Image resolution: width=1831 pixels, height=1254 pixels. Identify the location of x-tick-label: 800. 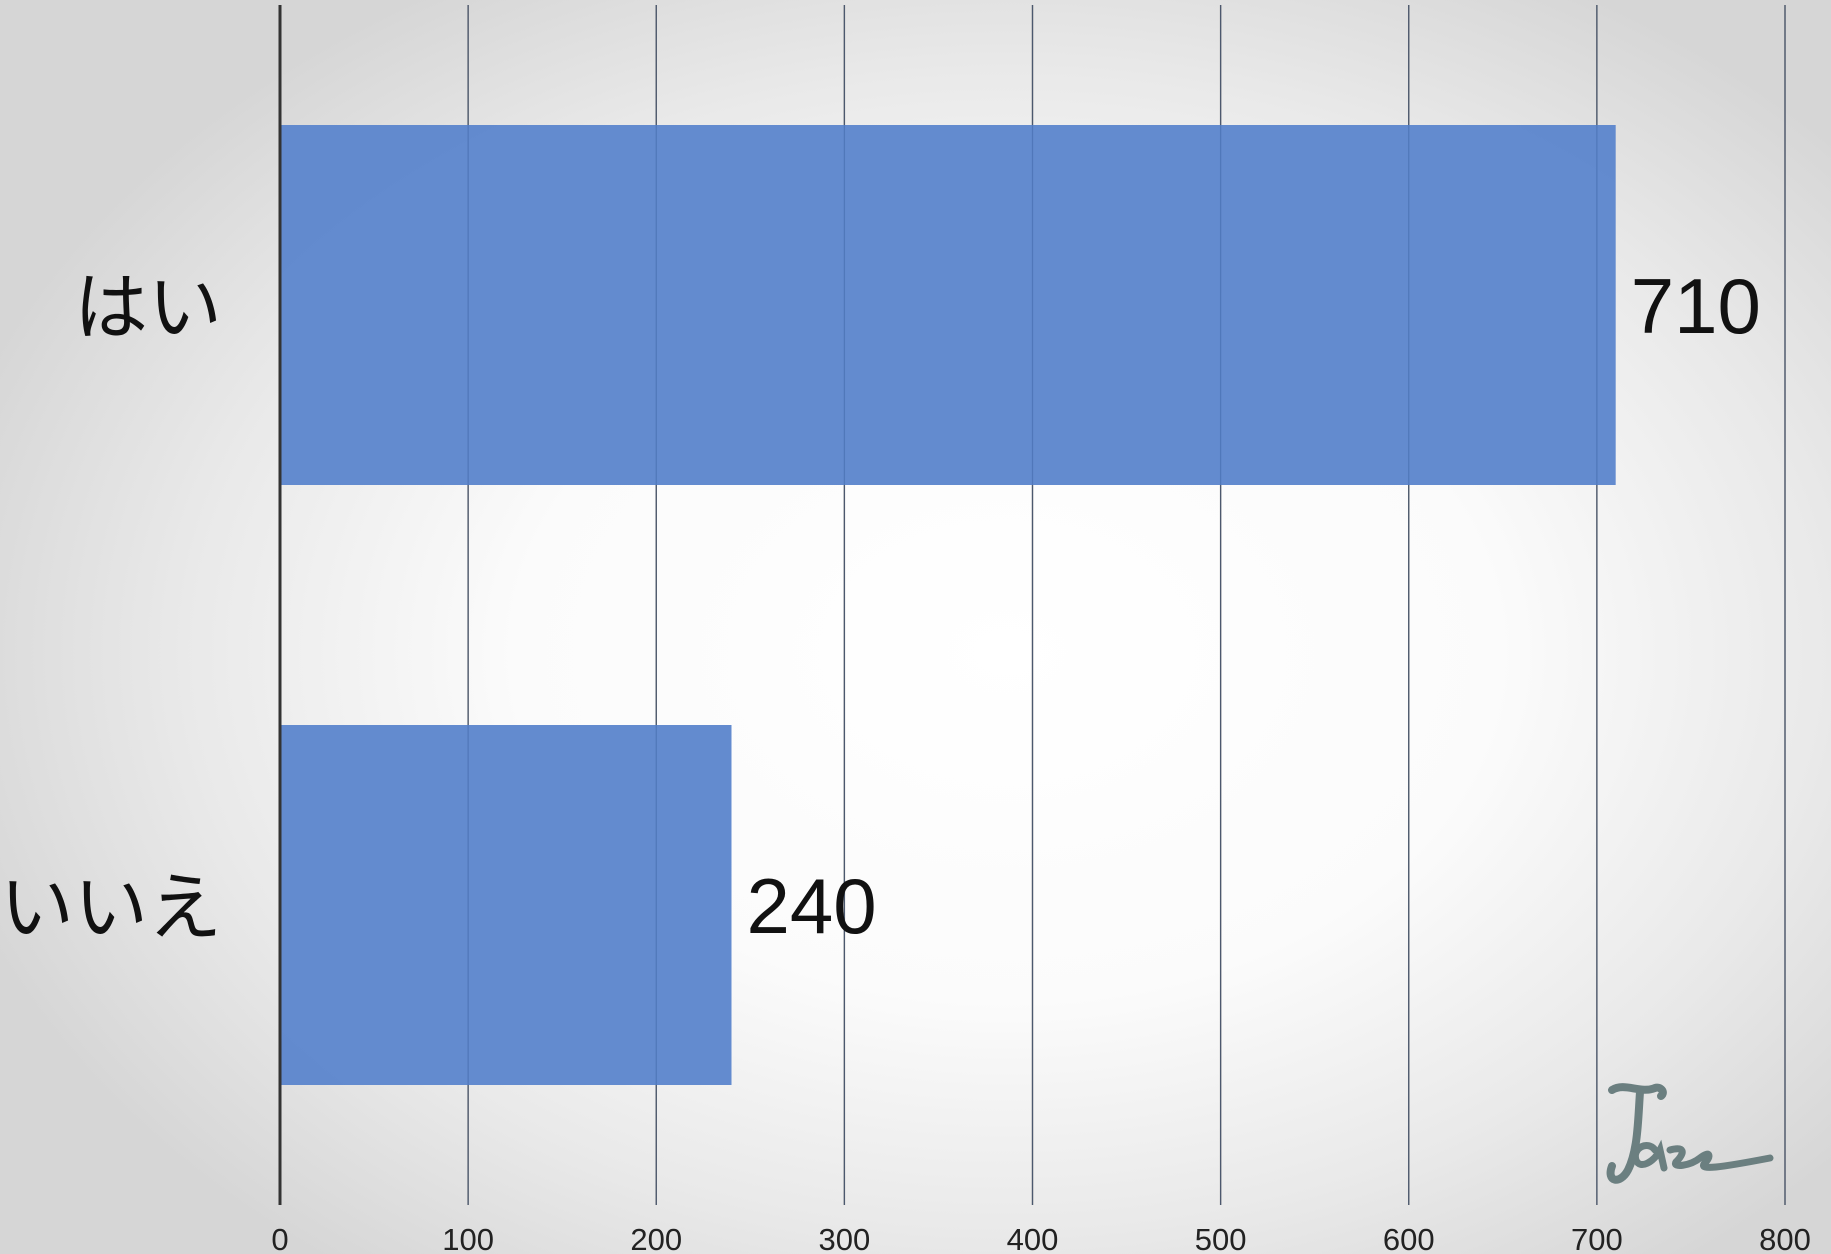
(1785, 1238).